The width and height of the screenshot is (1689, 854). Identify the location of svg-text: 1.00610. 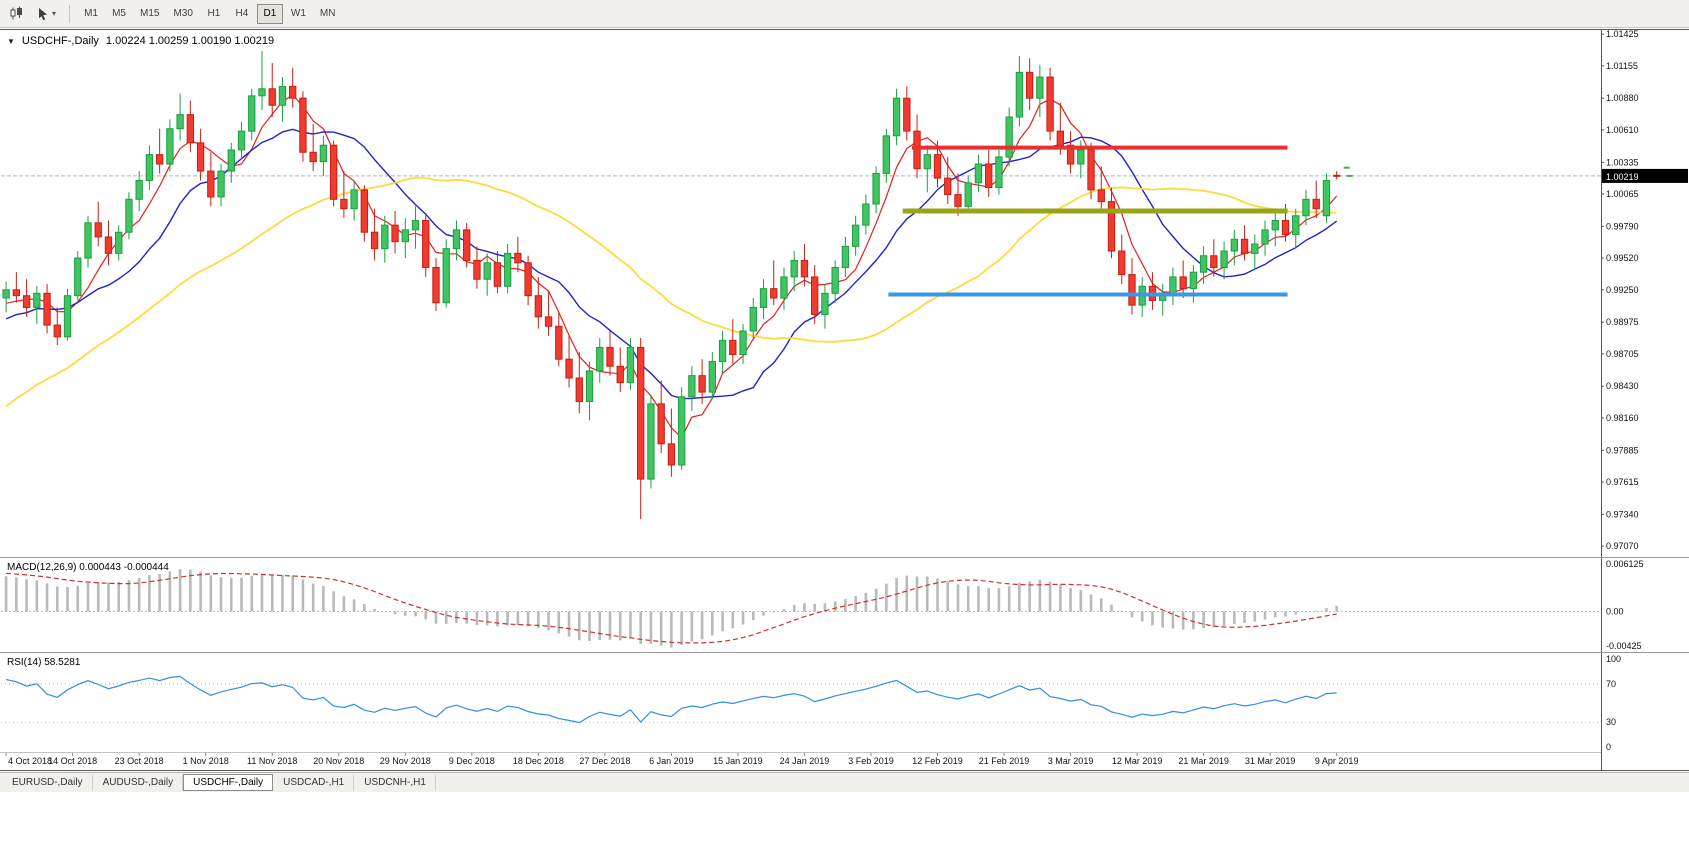
(1622, 130).